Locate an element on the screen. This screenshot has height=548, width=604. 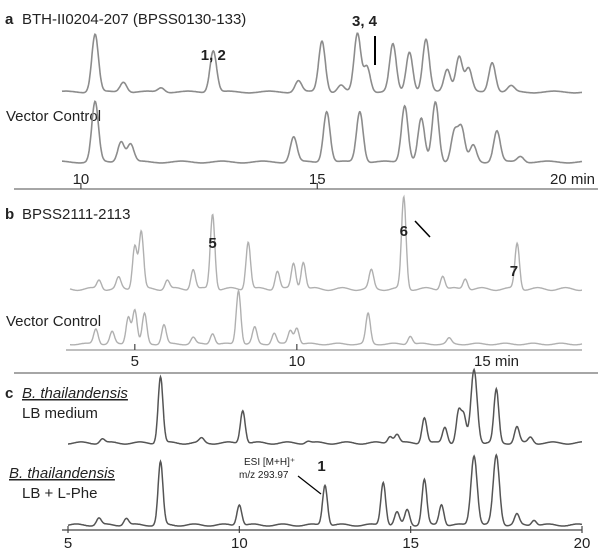
panel-c-peak-labels: 1 is located at coordinates (321, 466).